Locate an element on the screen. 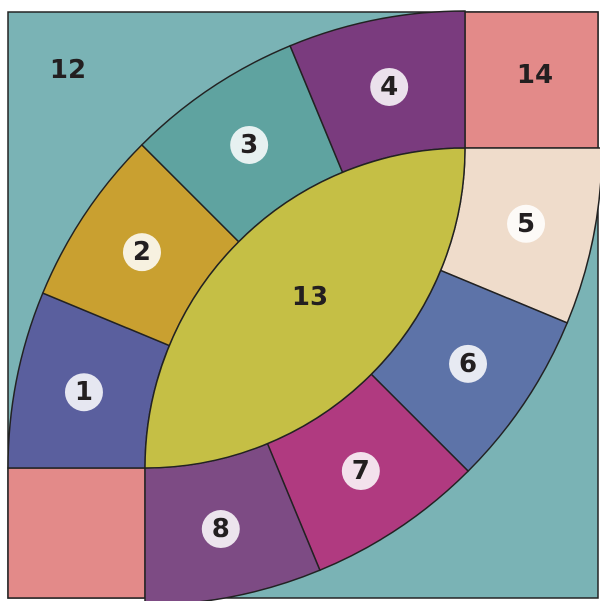 The image size is (600, 601). piece-label: 3 is located at coordinates (249, 145).